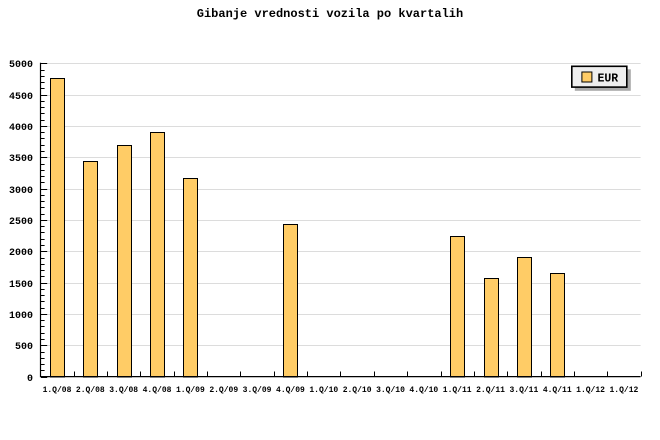 The height and width of the screenshot is (440, 660). I want to click on svg-text: 4500, so click(21, 97).